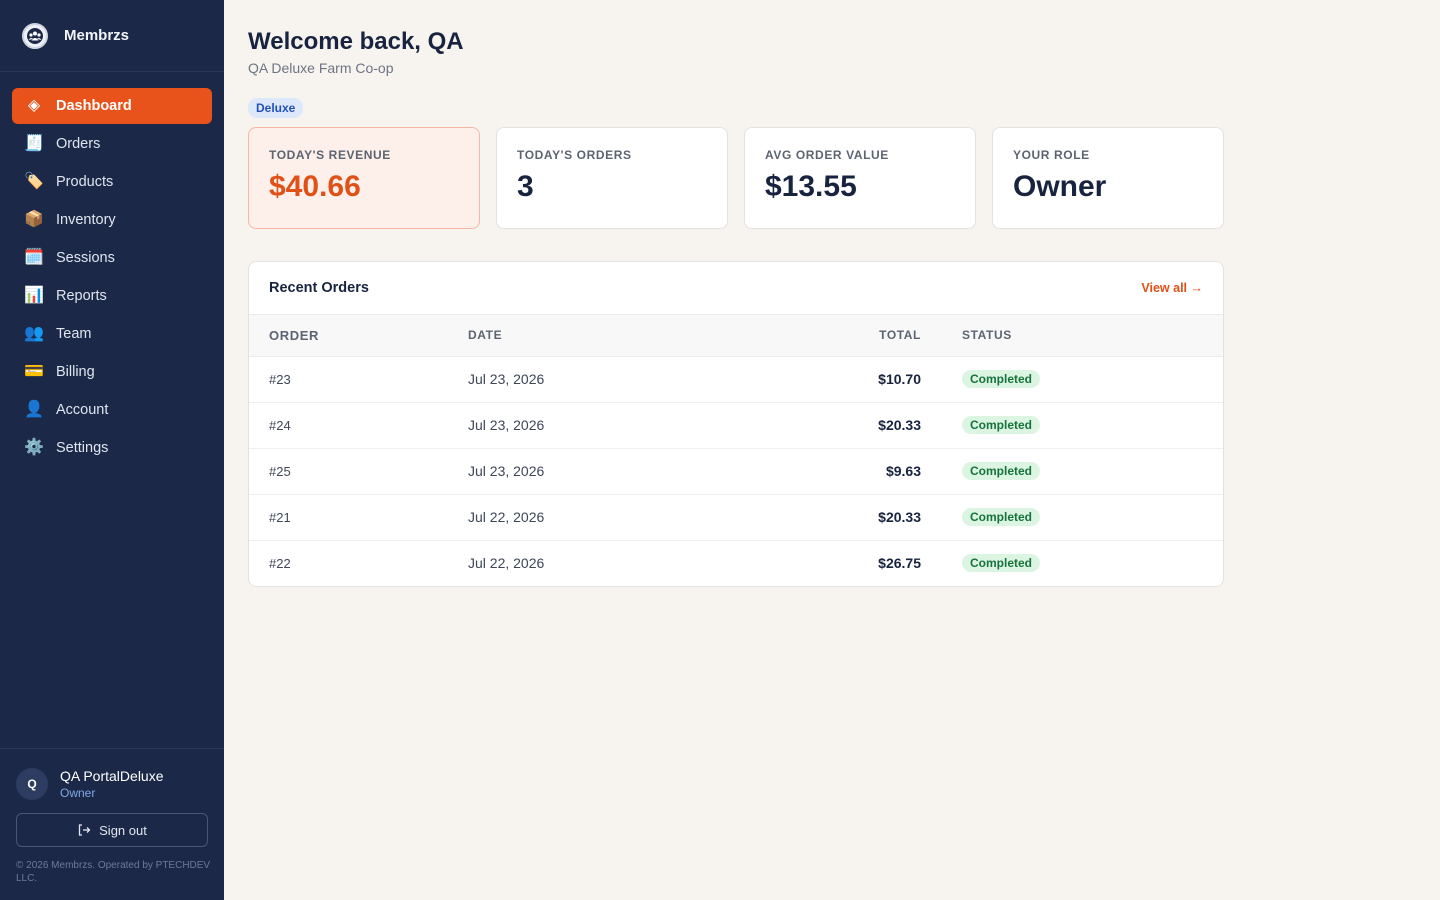 This screenshot has width=1440, height=900. I want to click on sidebar-item-settings: ⚙️ Settings, so click(112, 448).